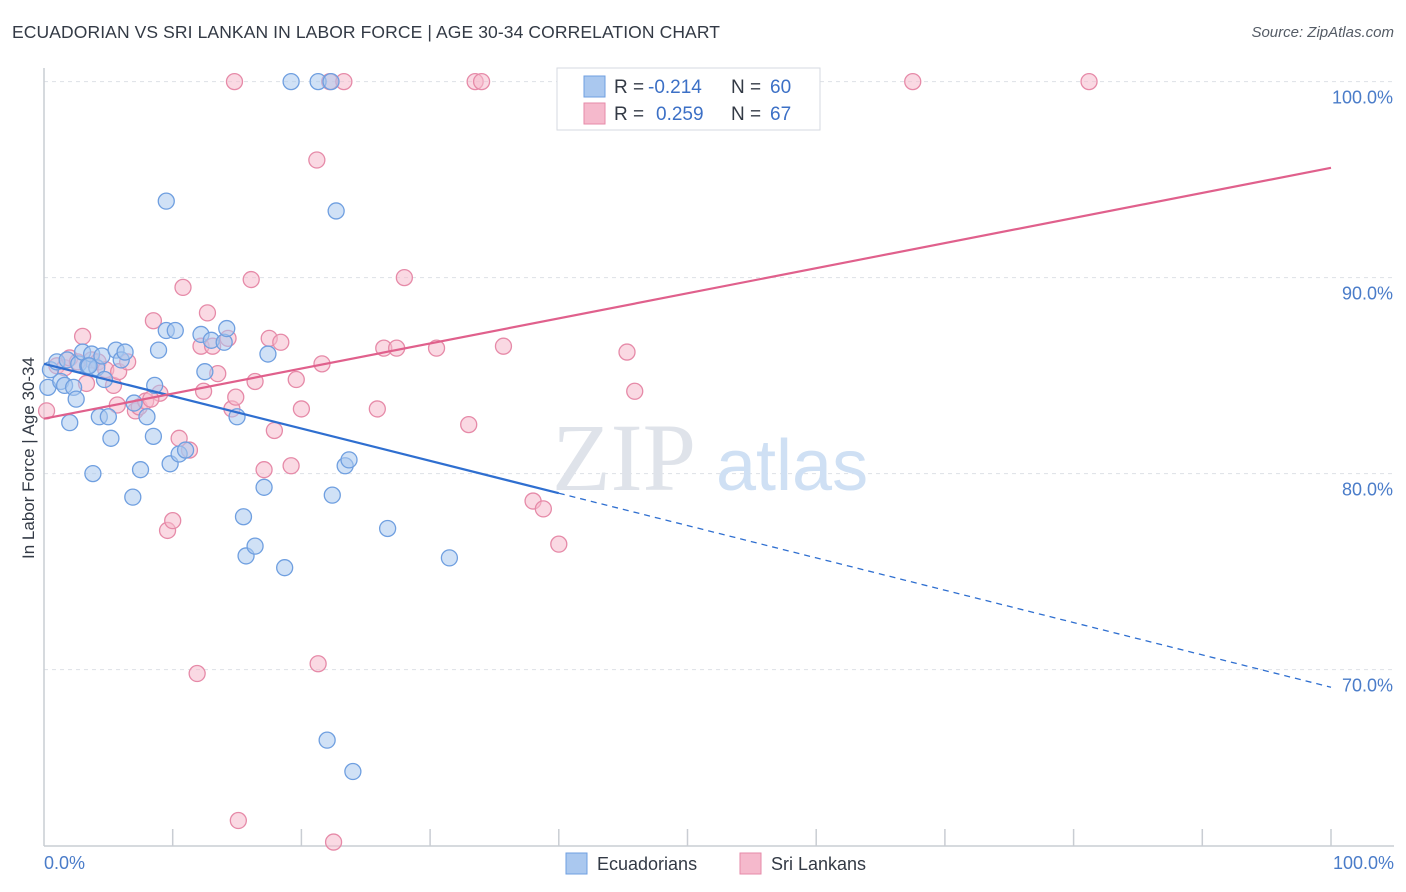 The image size is (1406, 892). I want to click on legend-swatch-ecuadorians, so click(594, 86).